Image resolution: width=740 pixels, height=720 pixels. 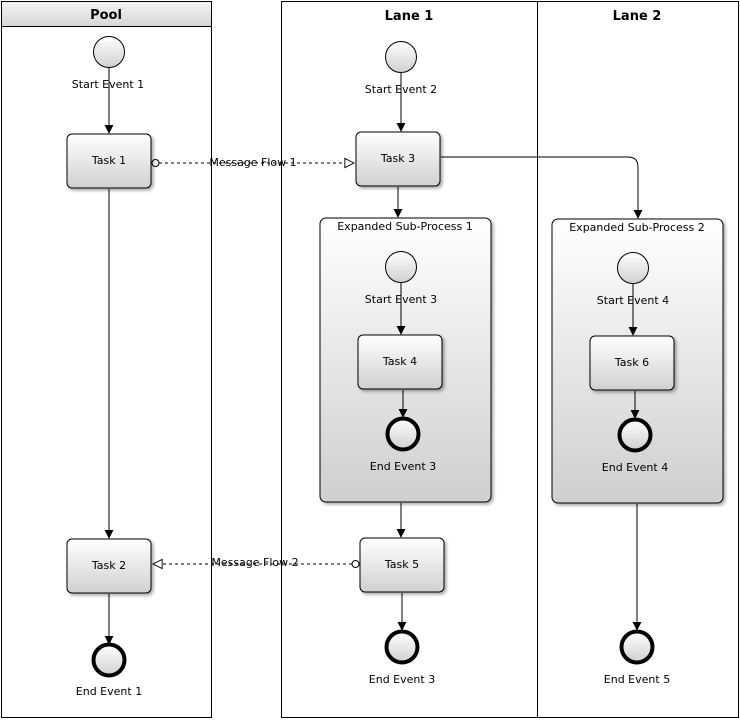 I want to click on start-event-4-label: Start Event 4, so click(x=633, y=300).